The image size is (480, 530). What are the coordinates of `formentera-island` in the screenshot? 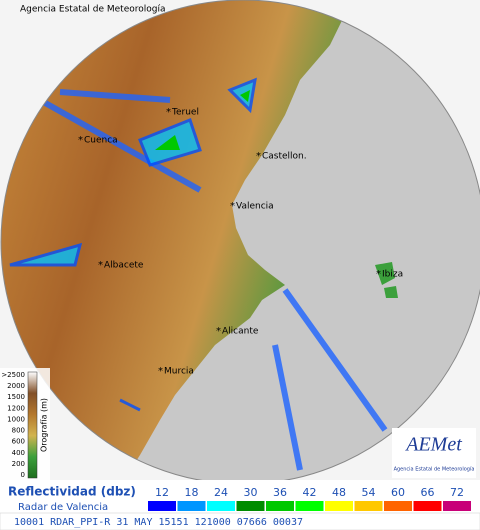 It's located at (391, 292).